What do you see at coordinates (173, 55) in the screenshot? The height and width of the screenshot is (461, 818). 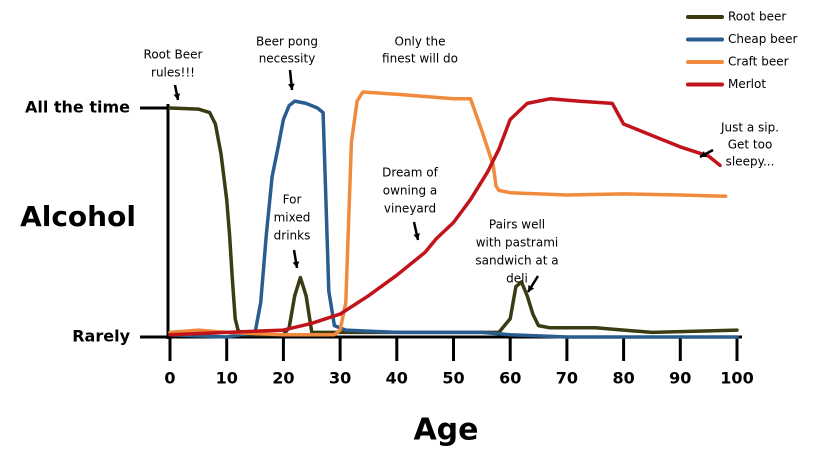 I see `annotation: Root Beer` at bounding box center [173, 55].